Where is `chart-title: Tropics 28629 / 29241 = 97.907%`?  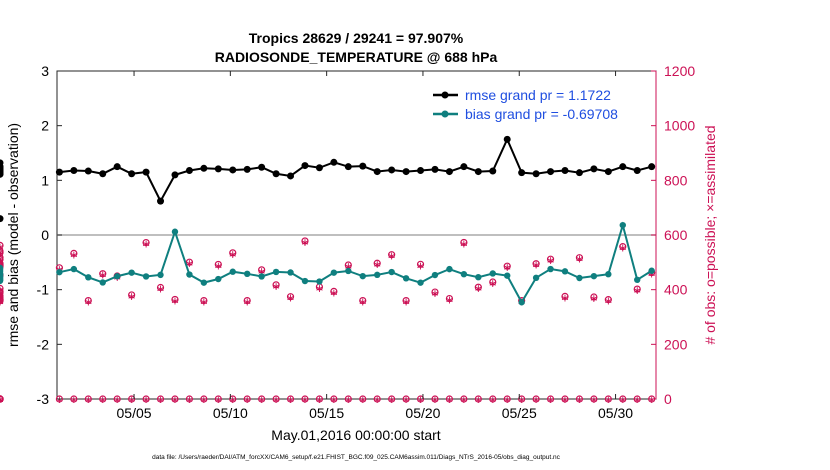
chart-title: Tropics 28629 / 29241 = 97.907% is located at coordinates (356, 38).